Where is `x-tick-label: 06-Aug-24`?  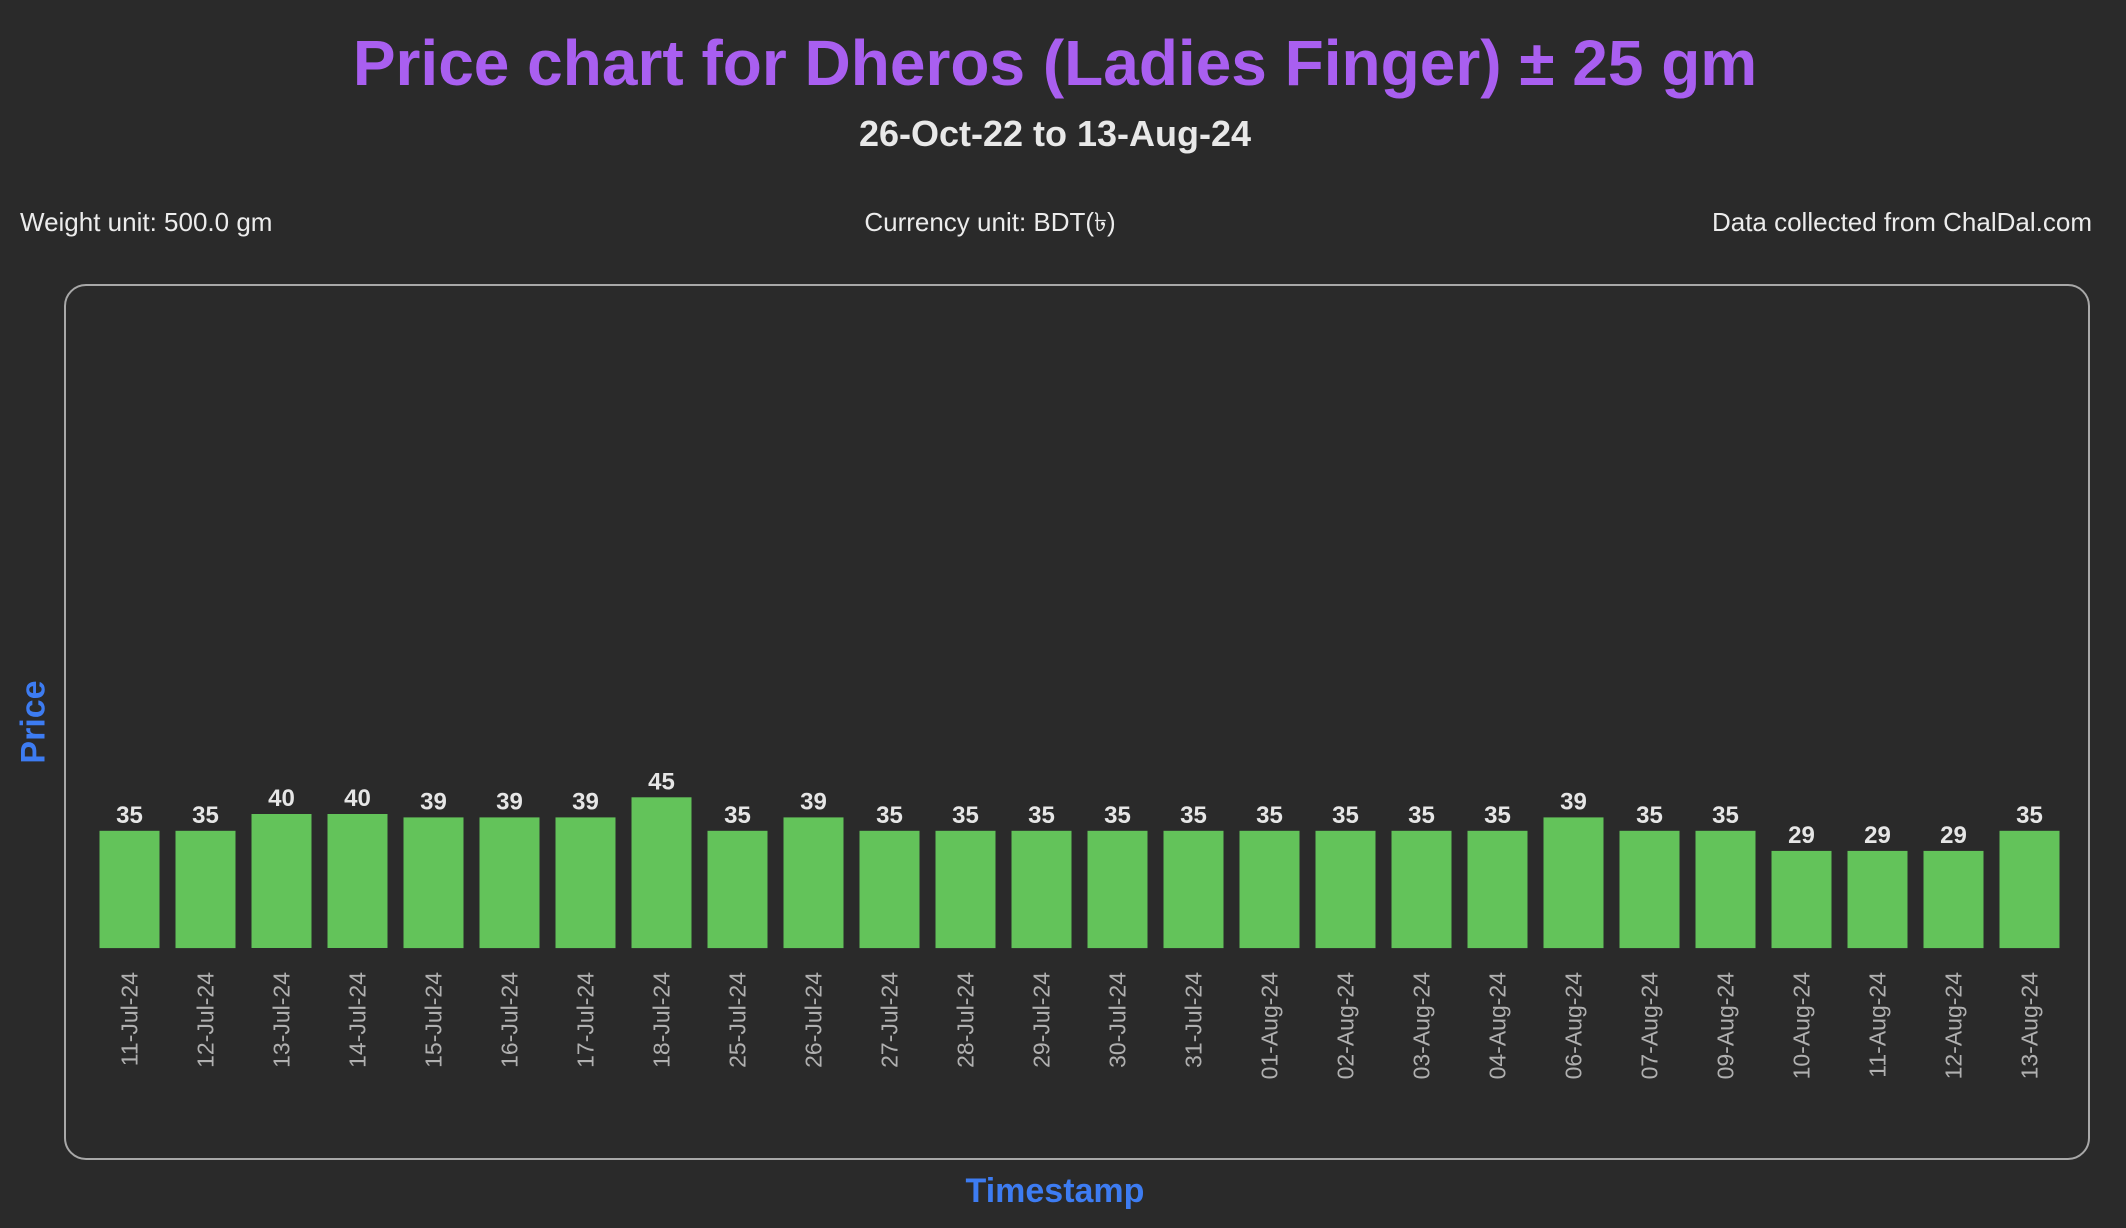
x-tick-label: 06-Aug-24 is located at coordinates (1574, 1026).